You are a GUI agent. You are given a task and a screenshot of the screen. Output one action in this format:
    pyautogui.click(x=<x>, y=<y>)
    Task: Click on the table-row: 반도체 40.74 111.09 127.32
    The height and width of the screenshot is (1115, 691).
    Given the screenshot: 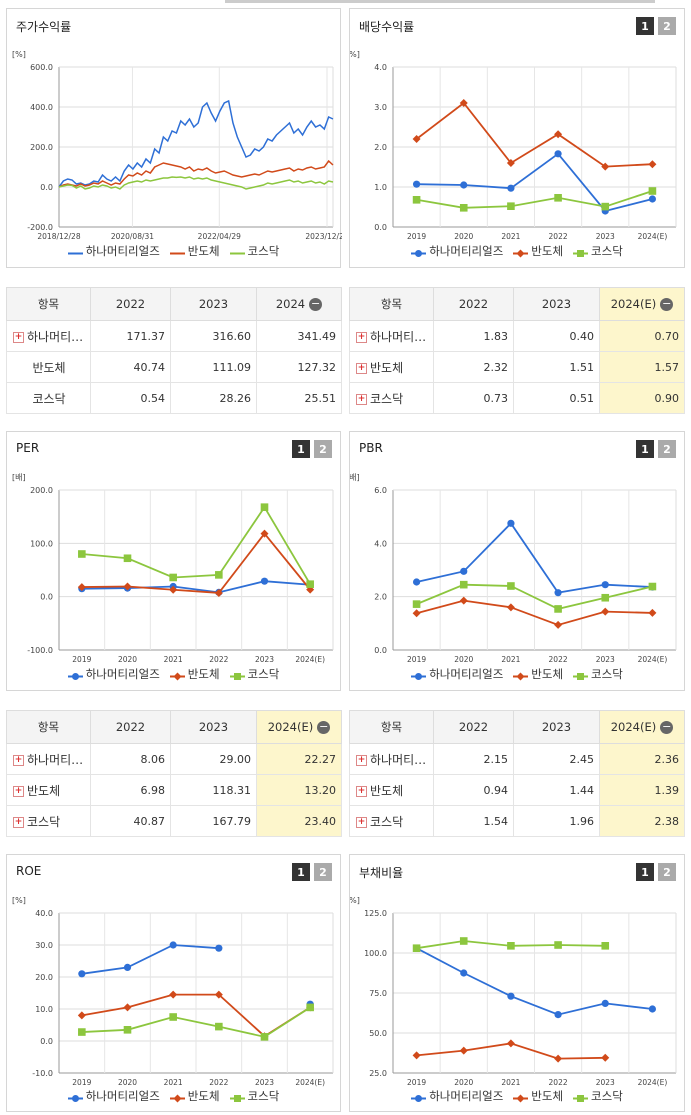 What is the action you would take?
    pyautogui.click(x=174, y=367)
    